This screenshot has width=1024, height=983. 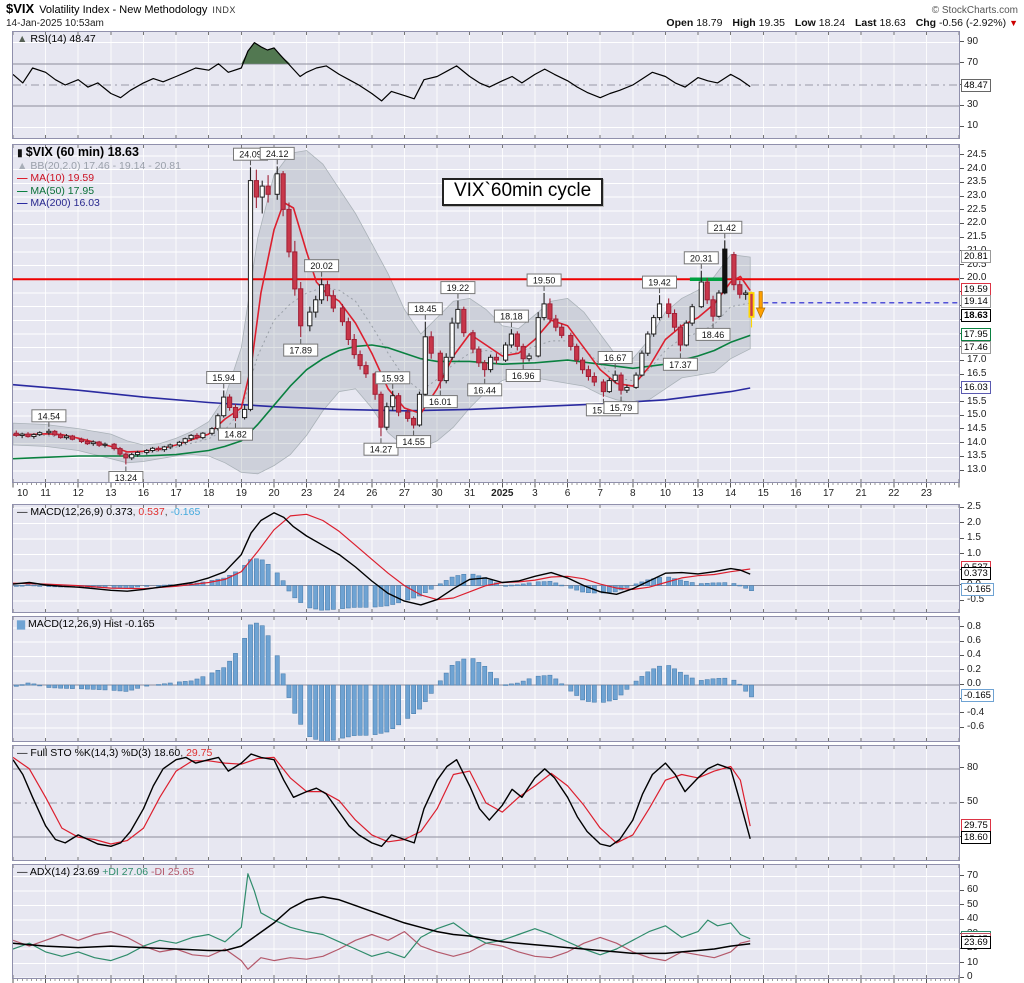 I want to click on svg-text: 15.93, so click(x=392, y=378).